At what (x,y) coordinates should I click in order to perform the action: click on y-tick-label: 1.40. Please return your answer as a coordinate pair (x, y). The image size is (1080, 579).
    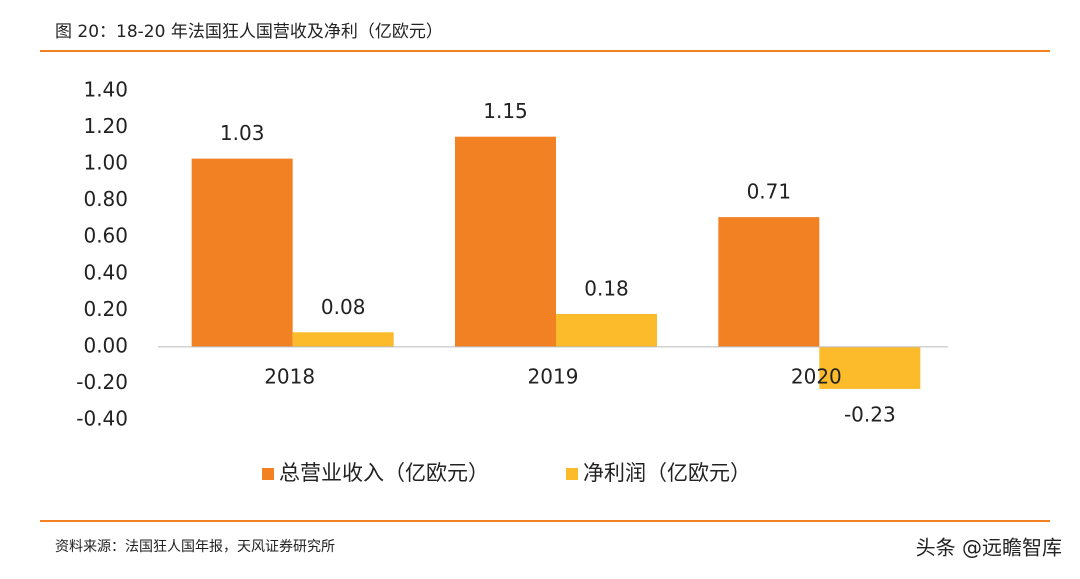
    Looking at the image, I should click on (105, 90).